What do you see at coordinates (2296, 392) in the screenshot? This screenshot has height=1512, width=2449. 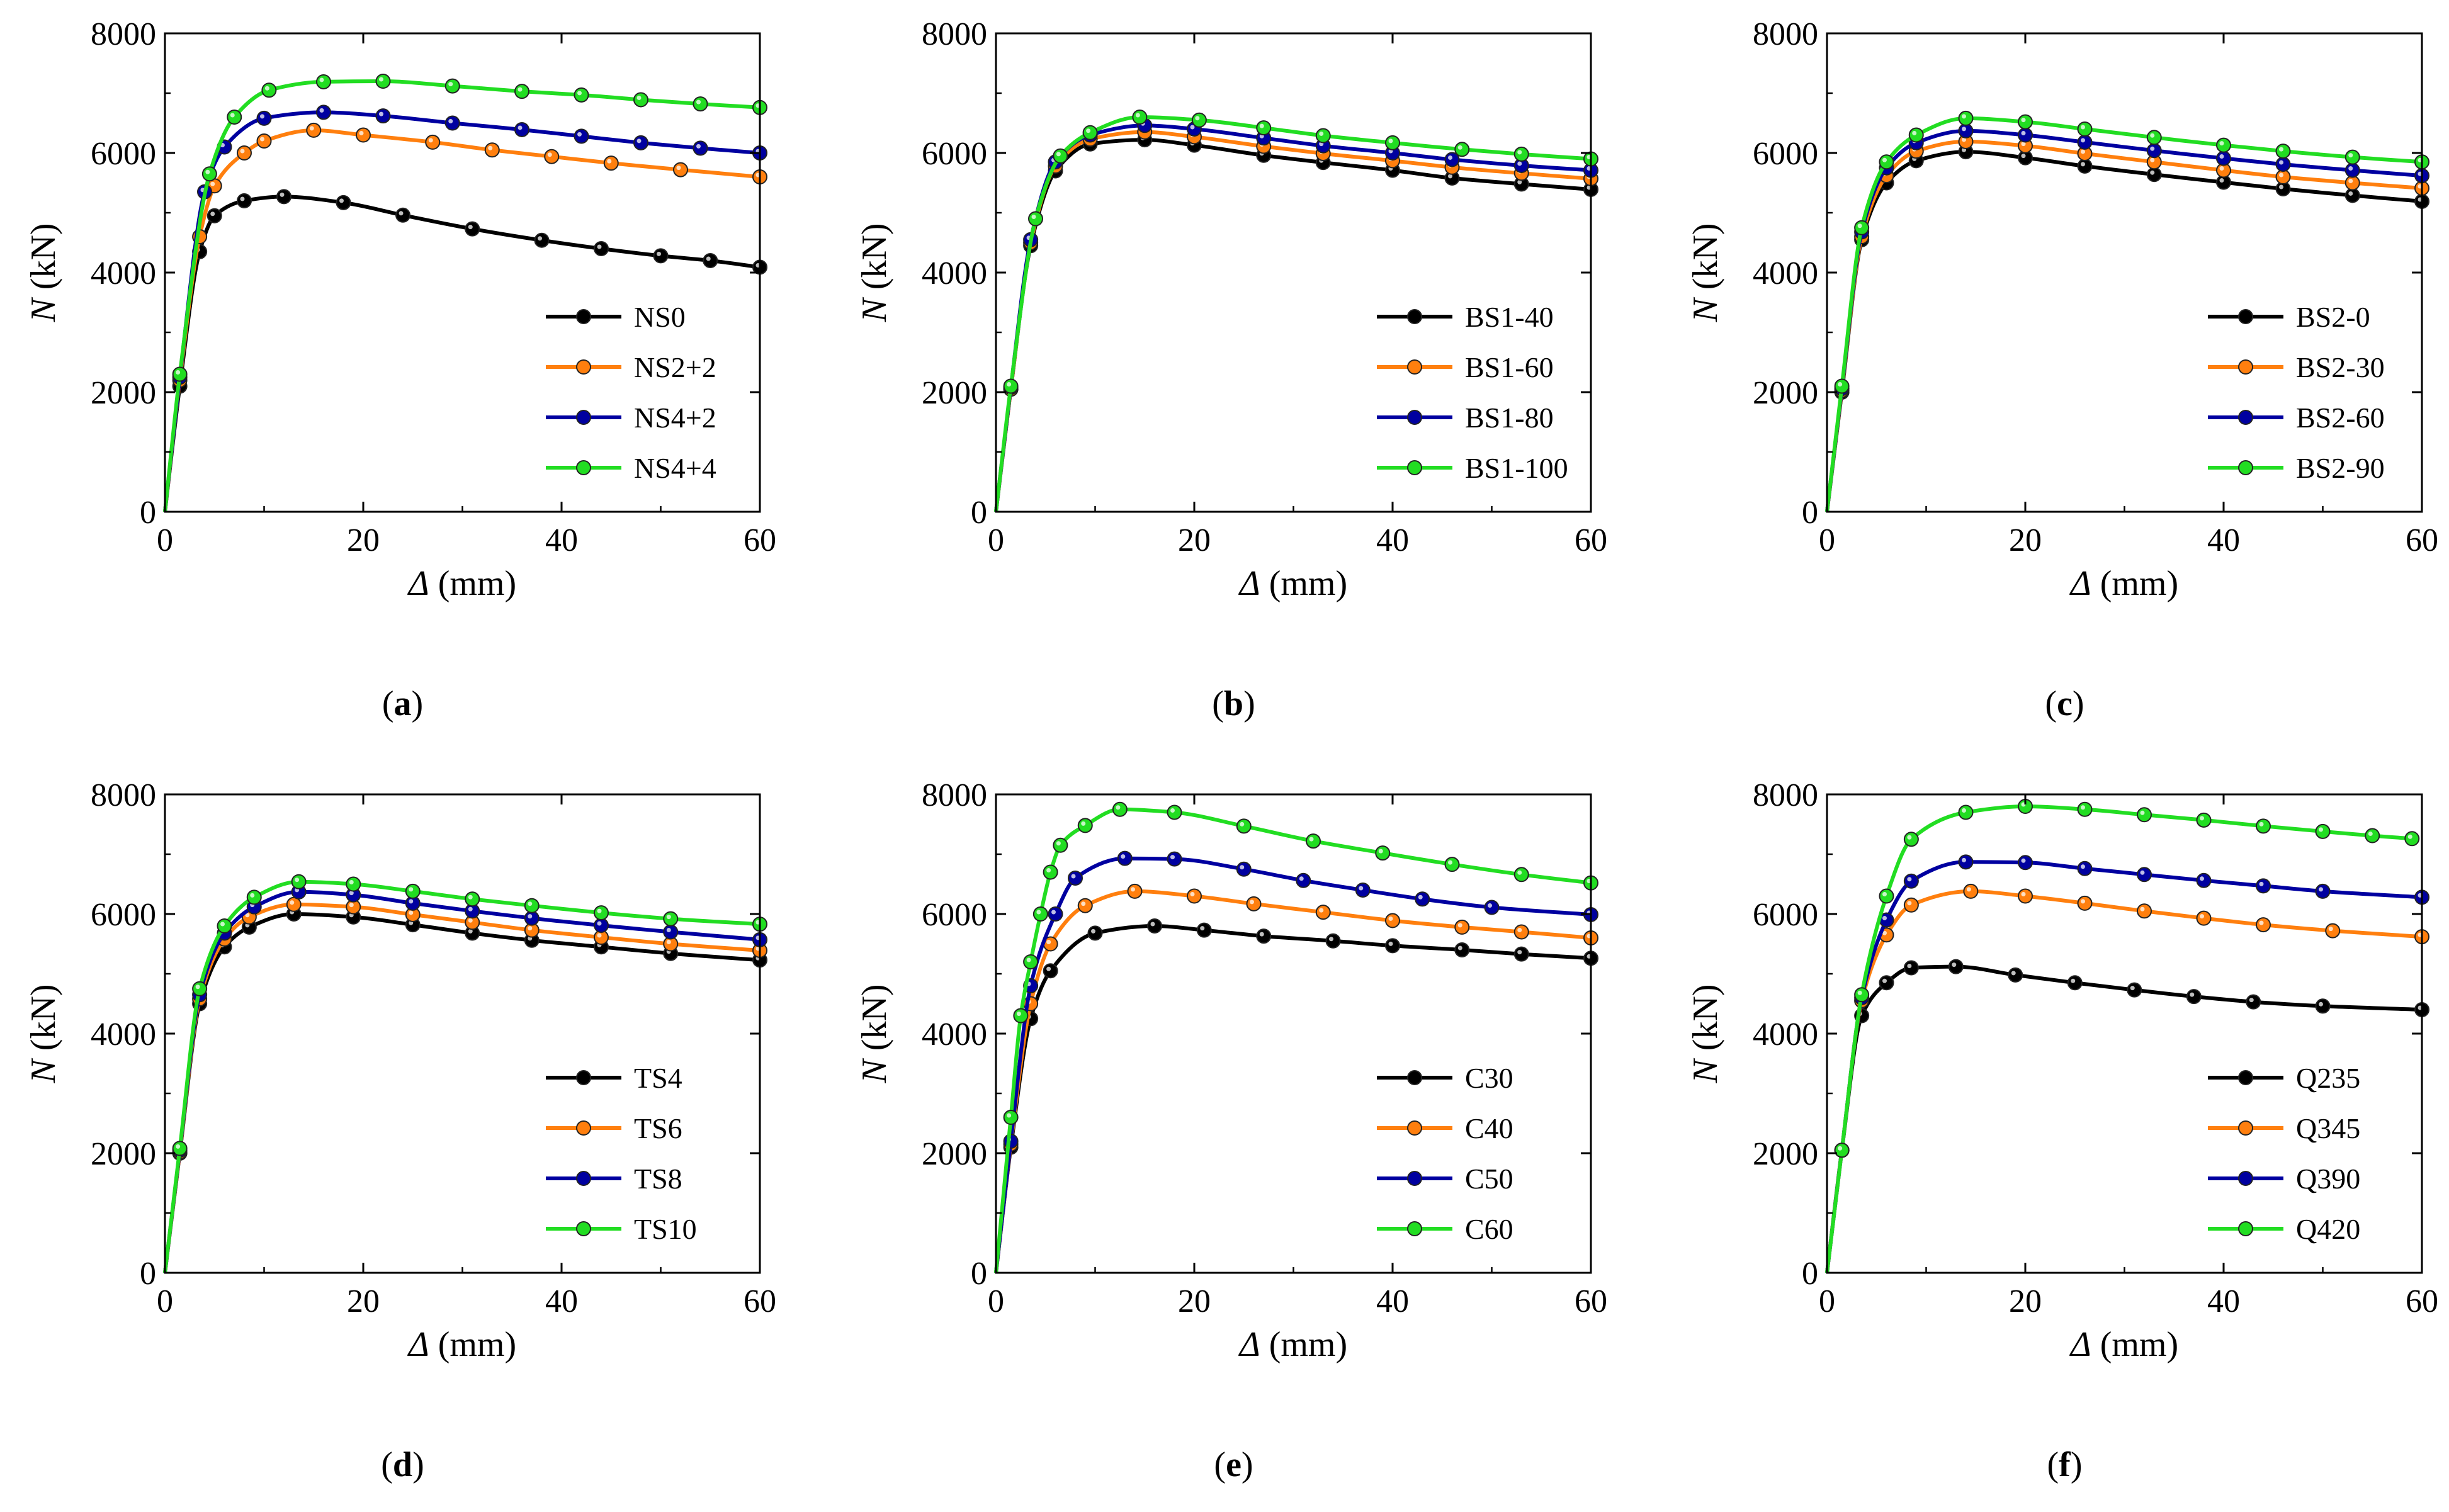 I see `legend: BS2-0 BS2-30 BS2-60 BS2-90` at bounding box center [2296, 392].